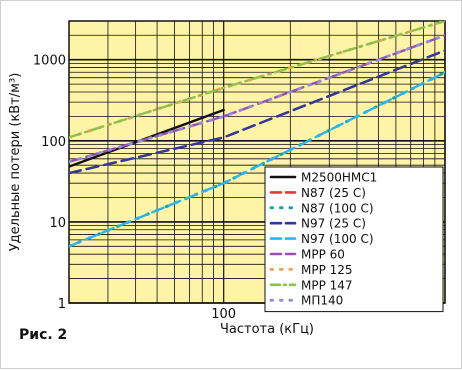 The width and height of the screenshot is (462, 370). Describe the element at coordinates (323, 255) in the screenshot. I see `legend-label: MPP 60` at that location.